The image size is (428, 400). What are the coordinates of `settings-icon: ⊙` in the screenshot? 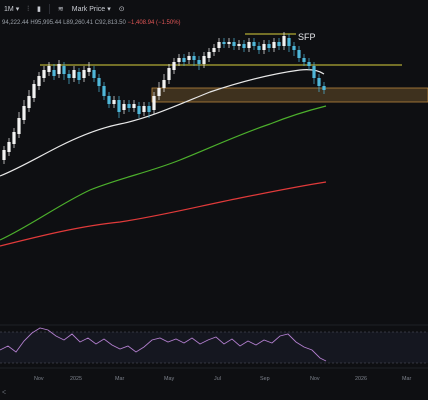 It's located at (121, 9).